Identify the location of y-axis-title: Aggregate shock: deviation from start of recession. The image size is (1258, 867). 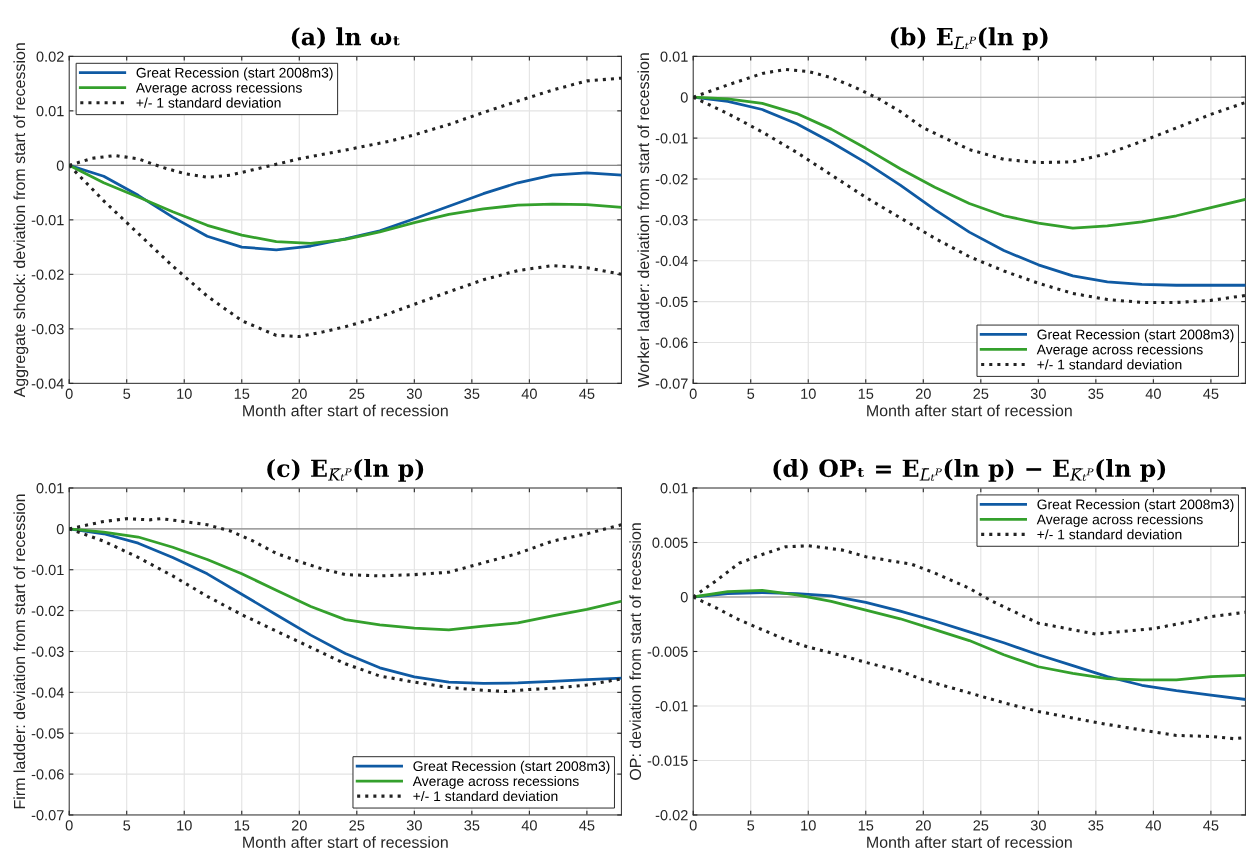
(21, 220).